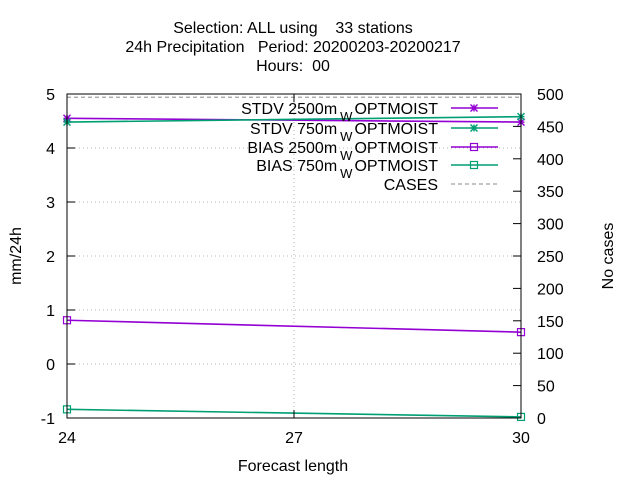 The height and width of the screenshot is (485, 640). Describe the element at coordinates (289, 109) in the screenshot. I see `legend-label-main: STDV 2500m` at that location.